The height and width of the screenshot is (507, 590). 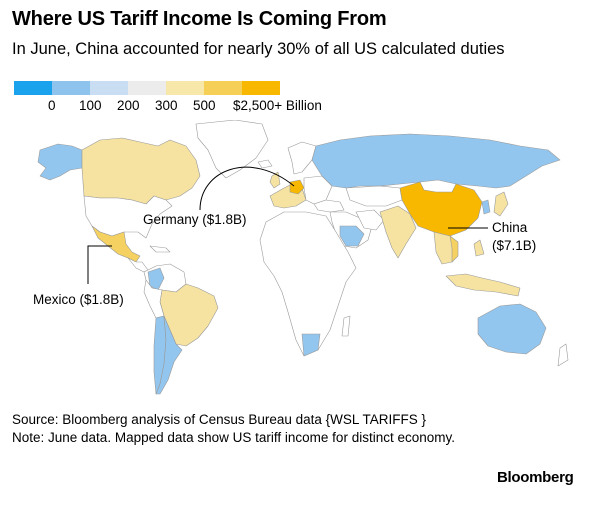 I want to click on germany, so click(x=297, y=187).